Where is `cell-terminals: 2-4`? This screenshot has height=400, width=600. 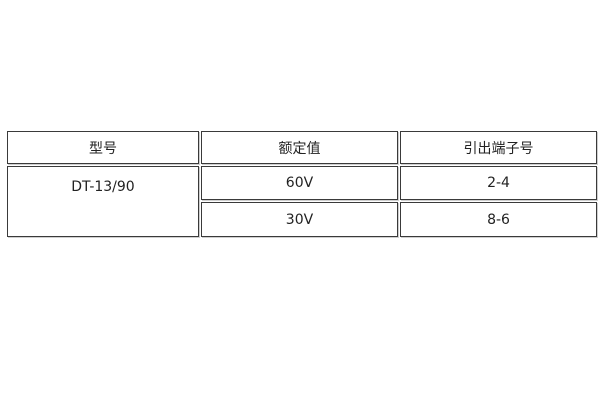
cell-terminals: 2-4 is located at coordinates (498, 183).